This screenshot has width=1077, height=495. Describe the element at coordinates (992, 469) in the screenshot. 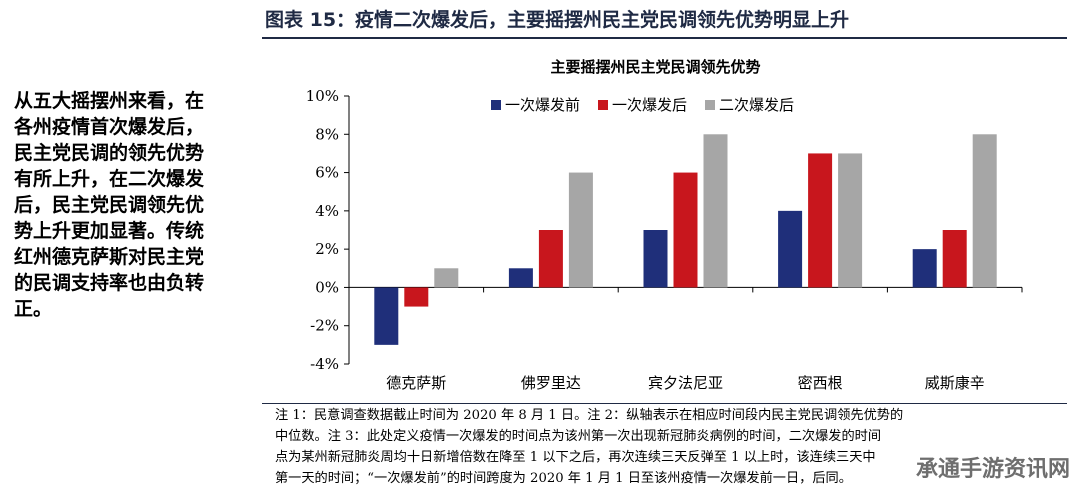

I see `watermark-logo: 承通手游资讯网` at that location.